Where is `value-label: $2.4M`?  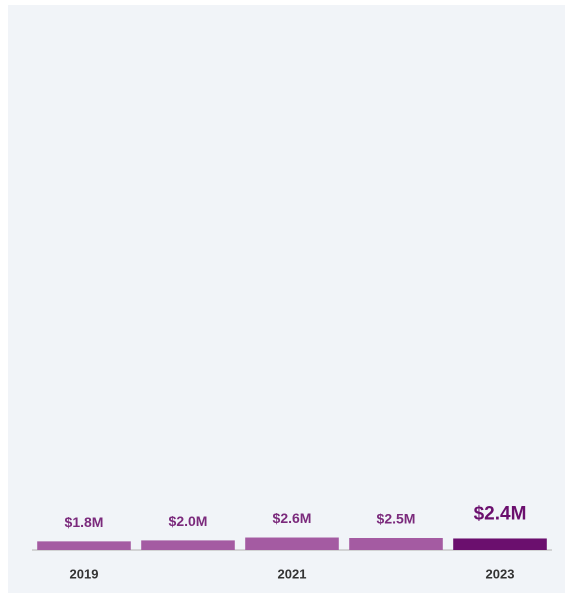
value-label: $2.4M is located at coordinates (500, 513).